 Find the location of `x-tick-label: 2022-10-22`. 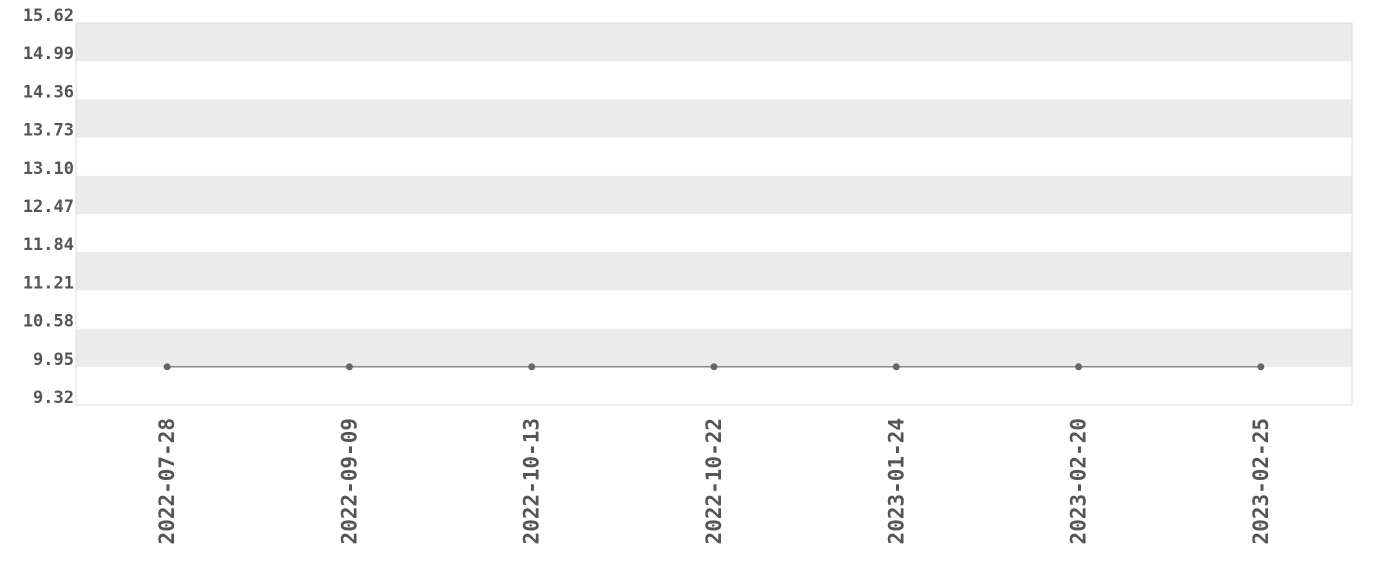

x-tick-label: 2022-10-22 is located at coordinates (714, 481).